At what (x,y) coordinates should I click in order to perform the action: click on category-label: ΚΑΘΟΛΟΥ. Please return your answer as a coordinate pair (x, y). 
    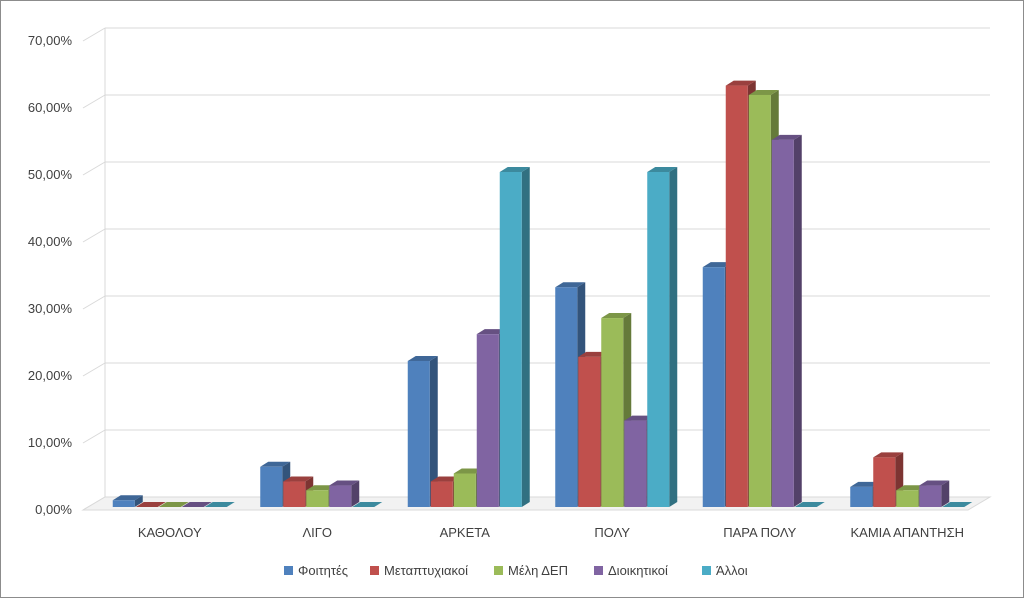
    Looking at the image, I should click on (170, 532).